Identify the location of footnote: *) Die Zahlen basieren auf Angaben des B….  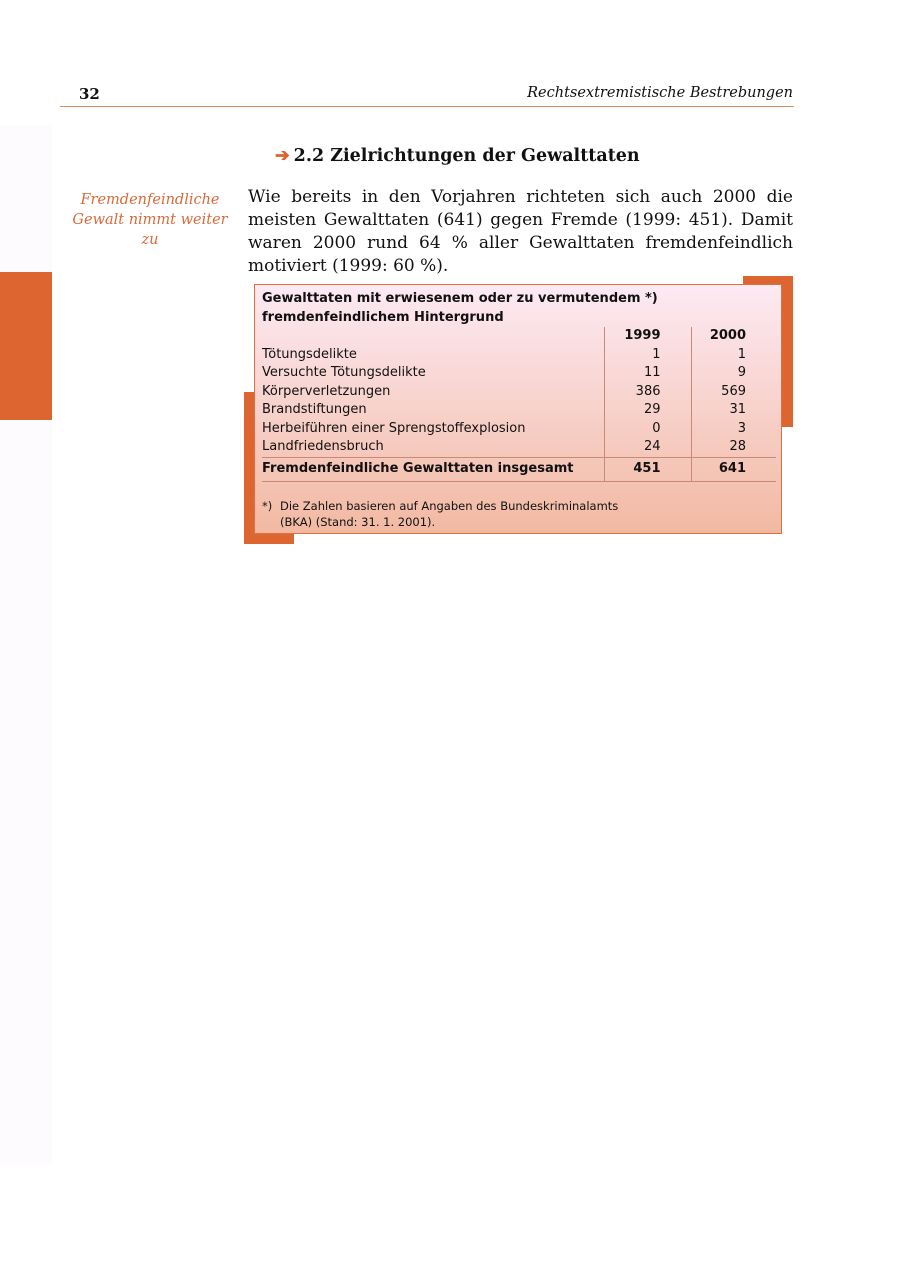
(518, 514).